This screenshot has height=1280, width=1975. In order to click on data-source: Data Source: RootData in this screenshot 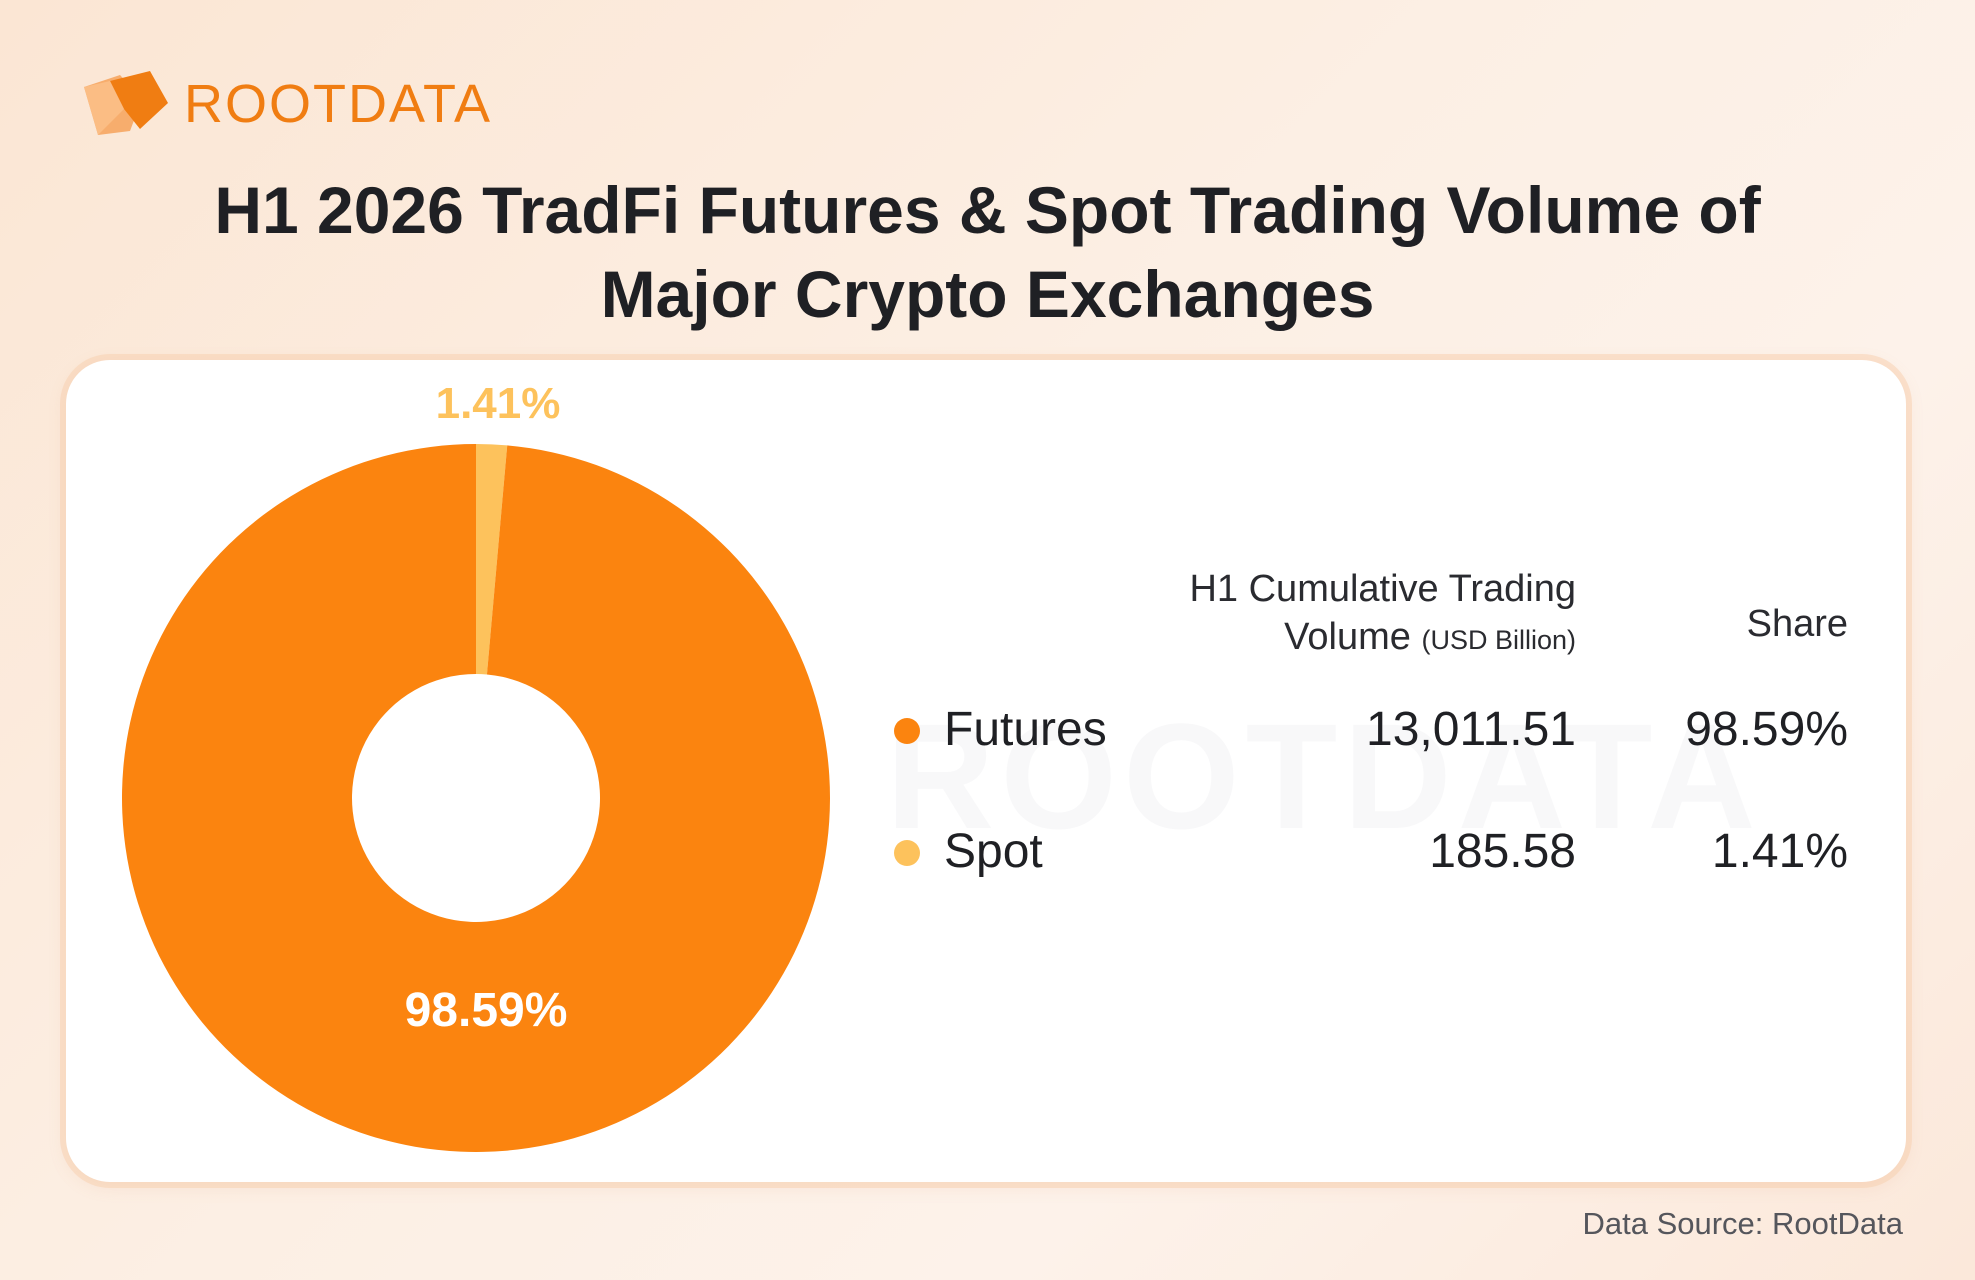, I will do `click(1742, 1223)`.